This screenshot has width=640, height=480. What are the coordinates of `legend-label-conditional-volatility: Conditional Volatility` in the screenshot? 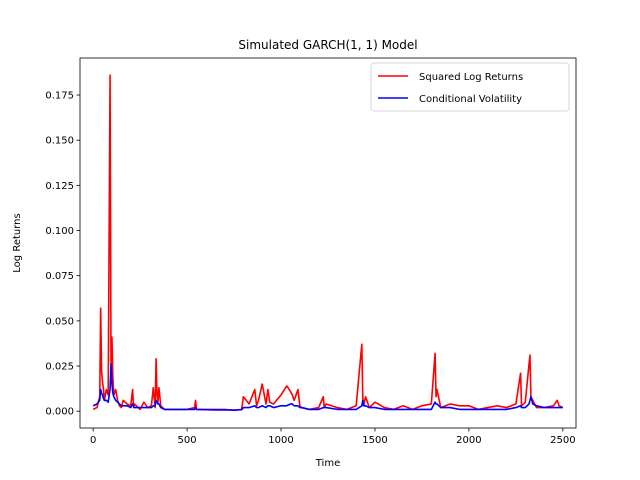 It's located at (470, 99).